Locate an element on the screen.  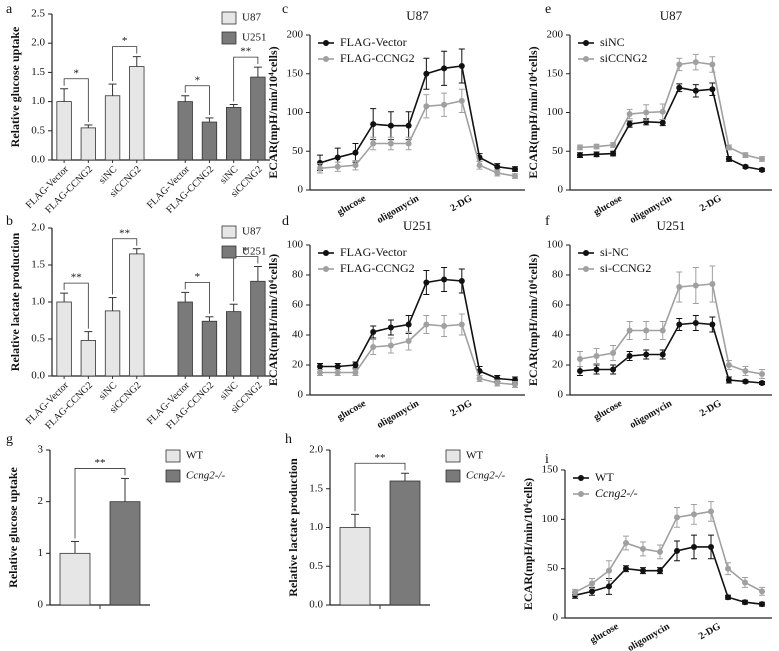
panel-letter: b is located at coordinates (9, 221).